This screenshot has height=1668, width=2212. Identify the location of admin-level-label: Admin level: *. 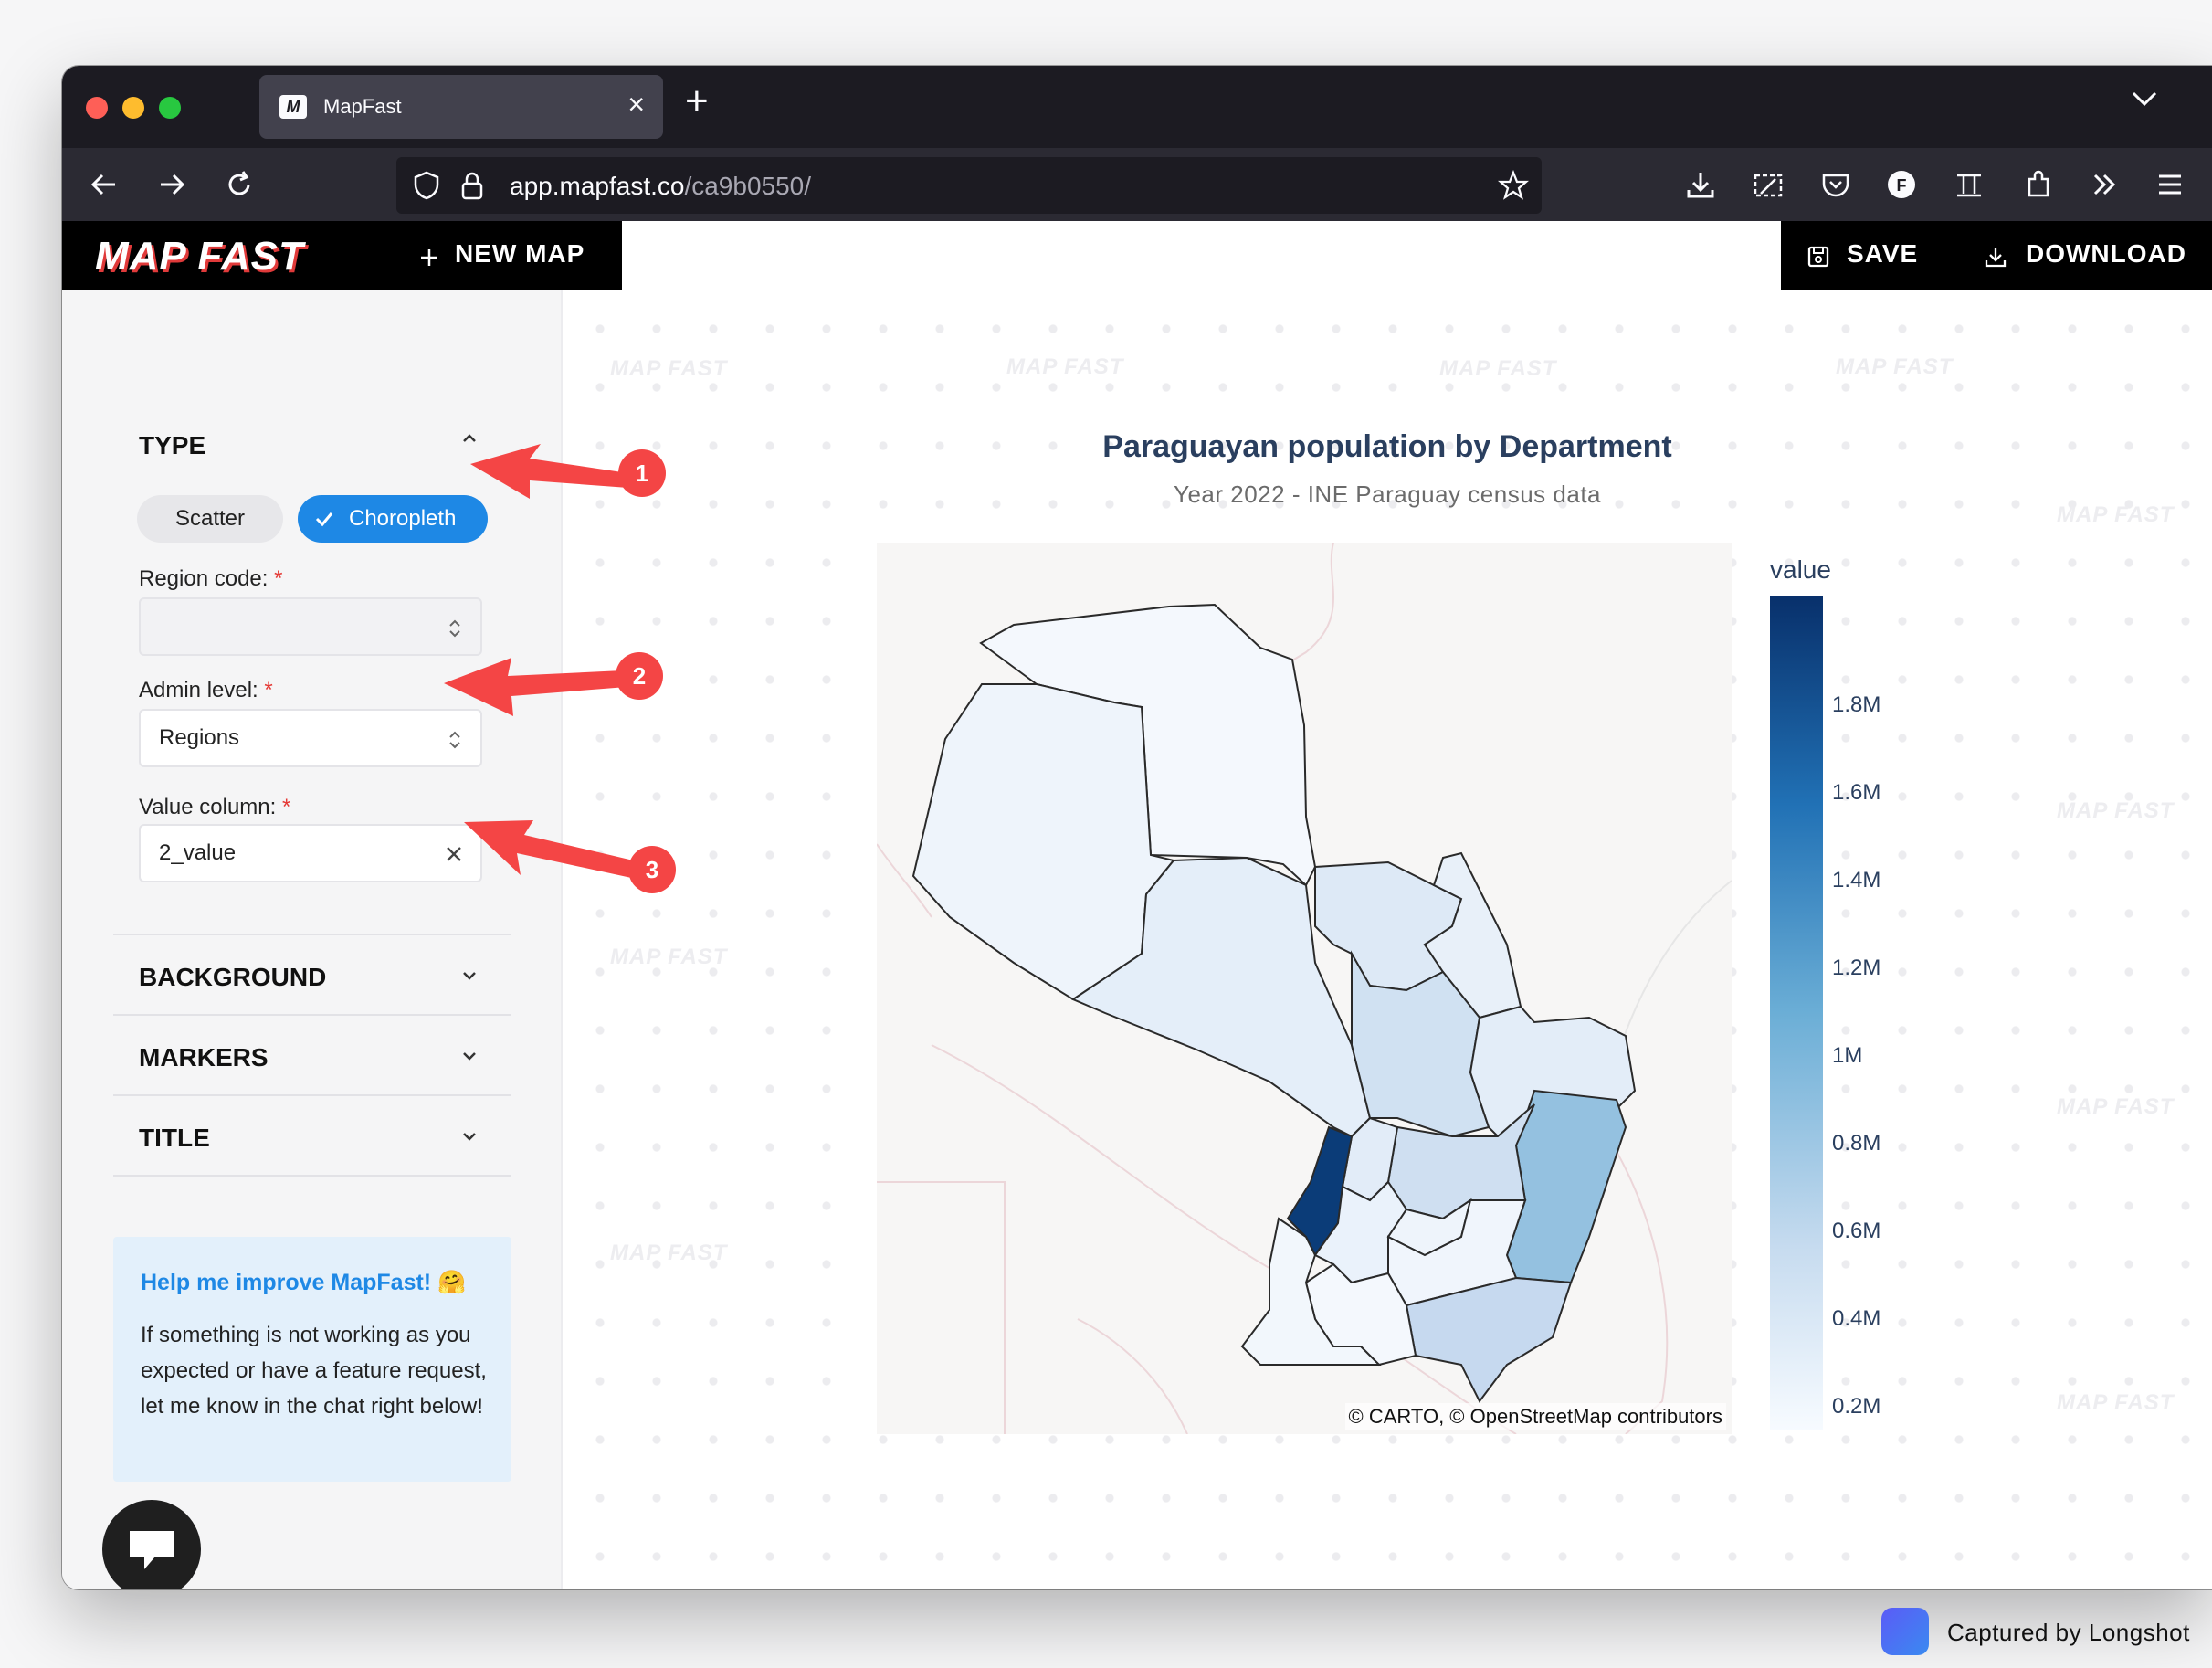
(206, 690).